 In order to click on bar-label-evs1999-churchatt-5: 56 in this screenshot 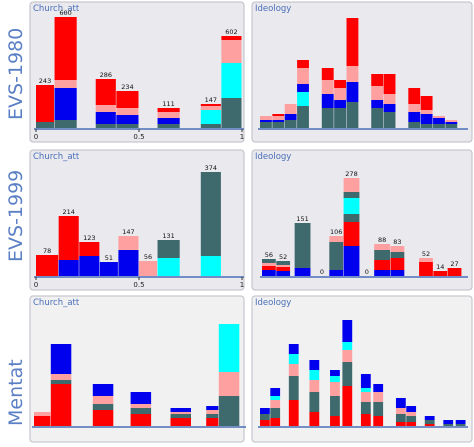, I will do `click(148, 257)`.